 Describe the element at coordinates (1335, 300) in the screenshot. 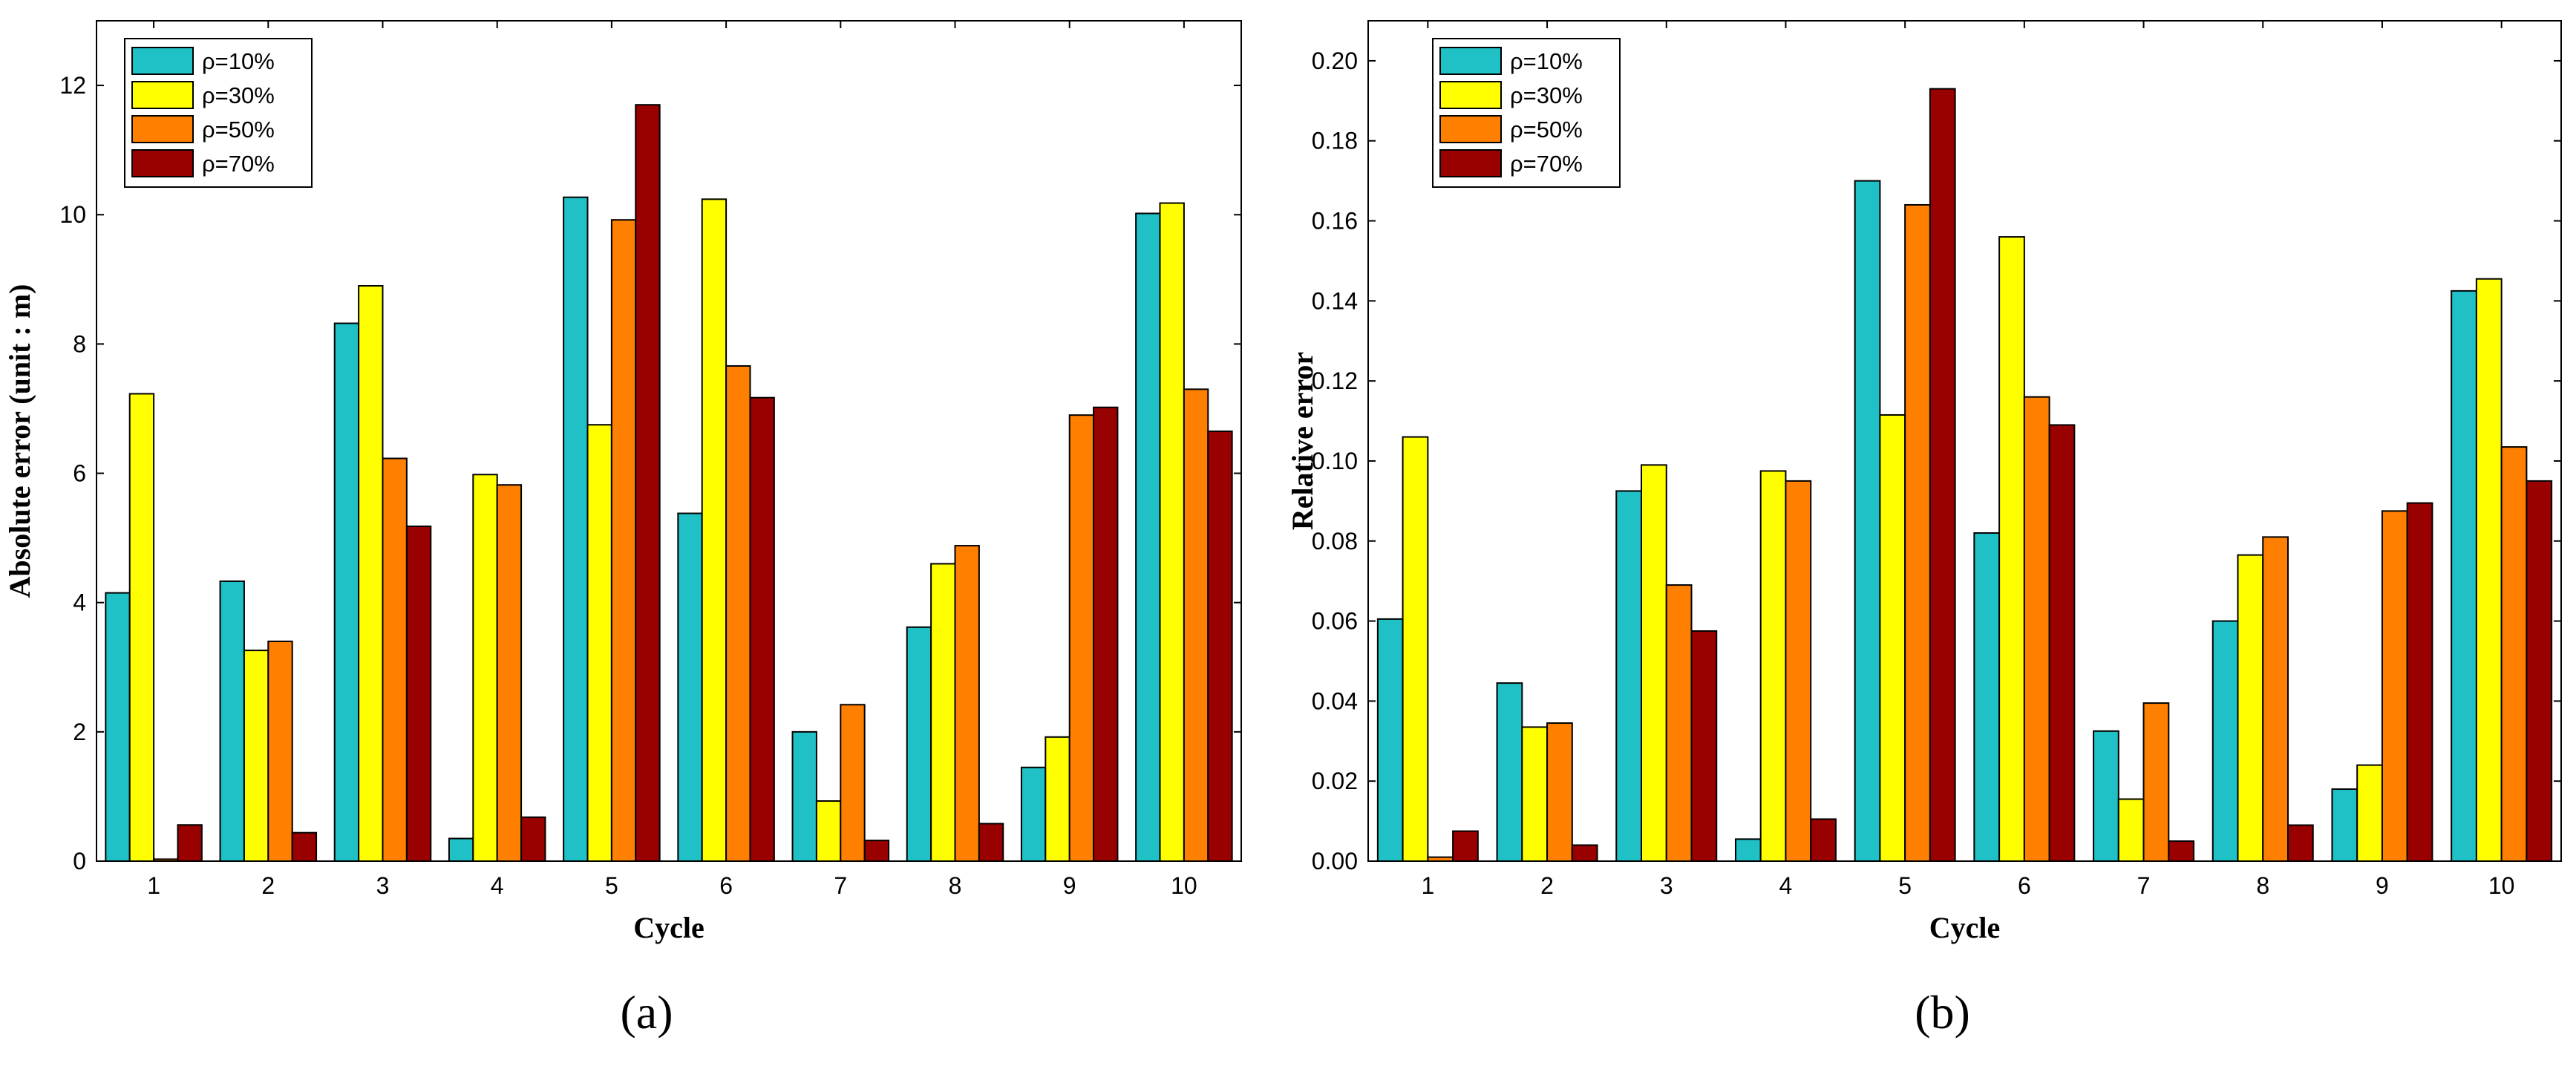

I see `y-tick-label: 0.14` at that location.